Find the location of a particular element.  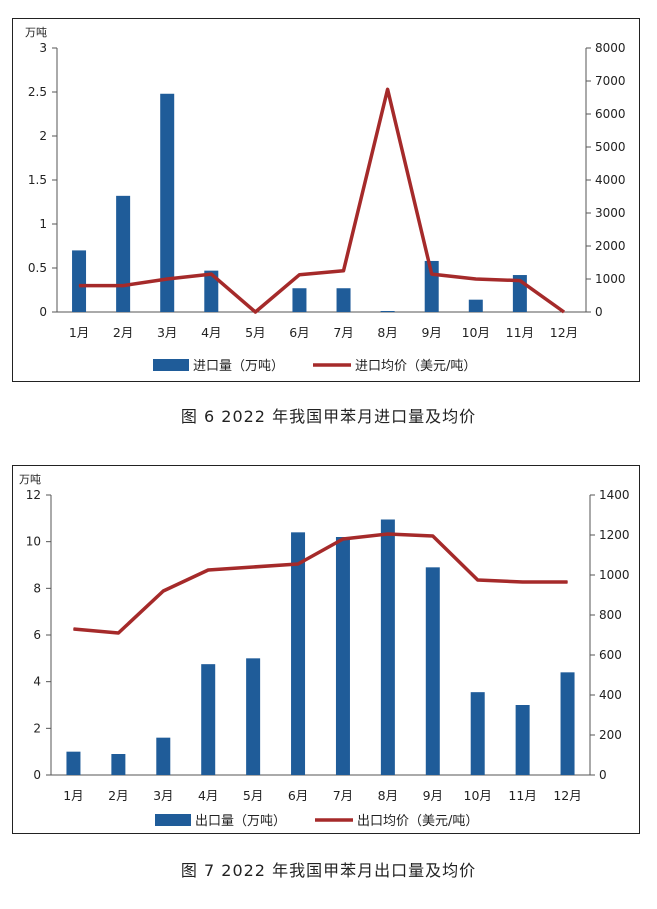

left-tick-label: 2.5 is located at coordinates (37, 92).